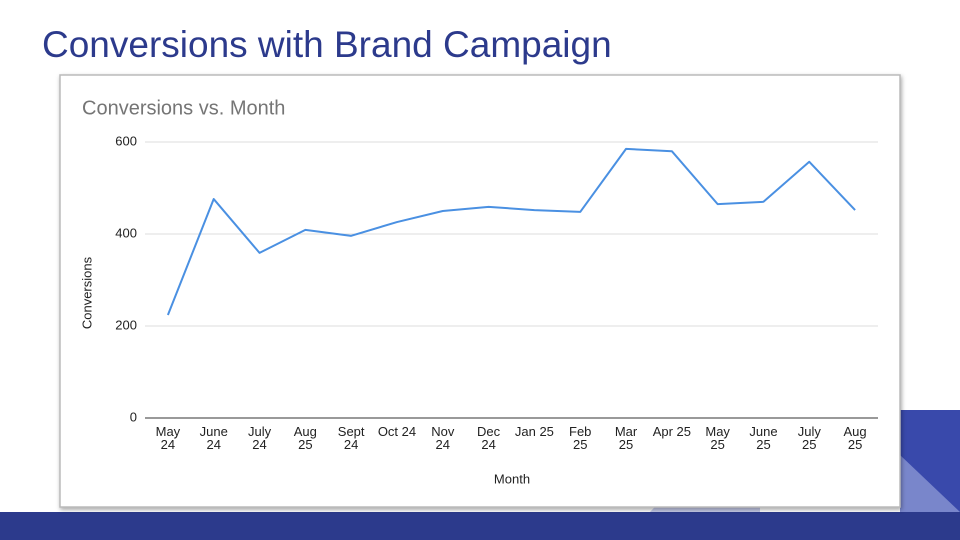 This screenshot has width=960, height=540. I want to click on x-tick-label: Apr 25, so click(671, 431).